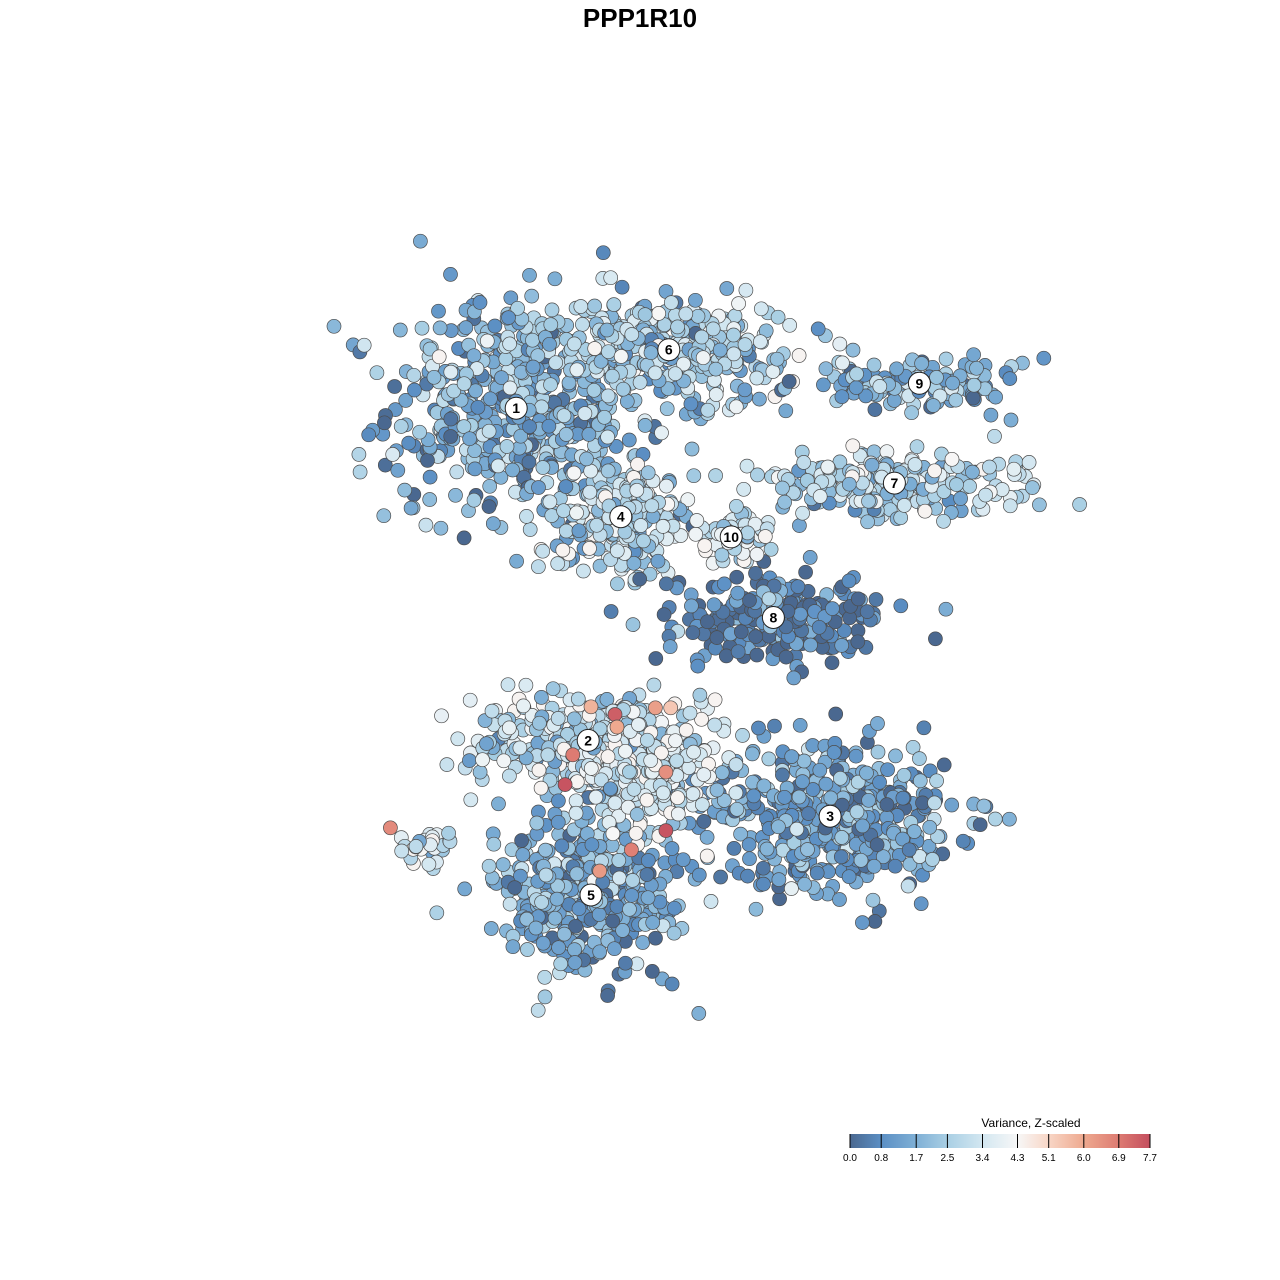 The image size is (1280, 1280). What do you see at coordinates (1119, 1158) in the screenshot?
I see `legend-tick-label: 6.9` at bounding box center [1119, 1158].